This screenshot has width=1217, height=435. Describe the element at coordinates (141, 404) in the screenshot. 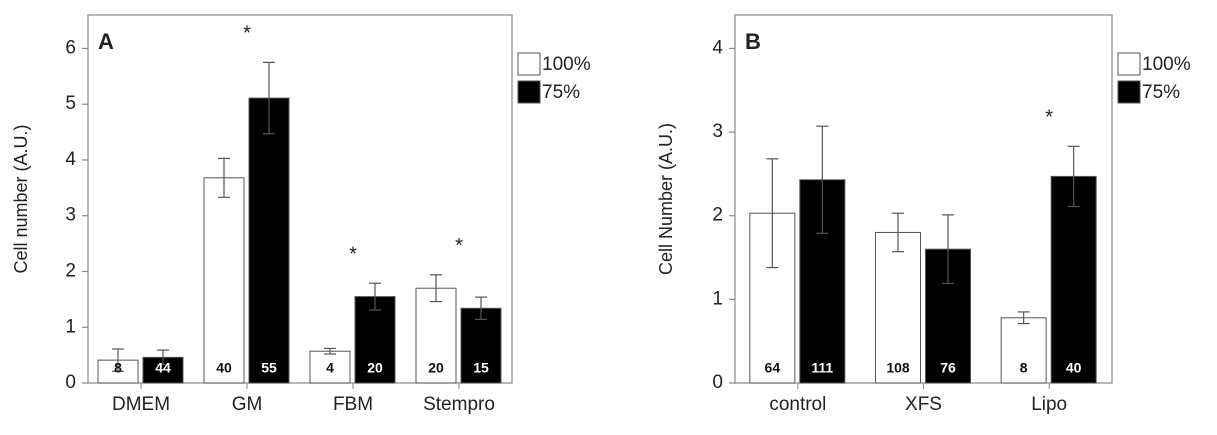

I see `x-tick-label: DMEM` at that location.